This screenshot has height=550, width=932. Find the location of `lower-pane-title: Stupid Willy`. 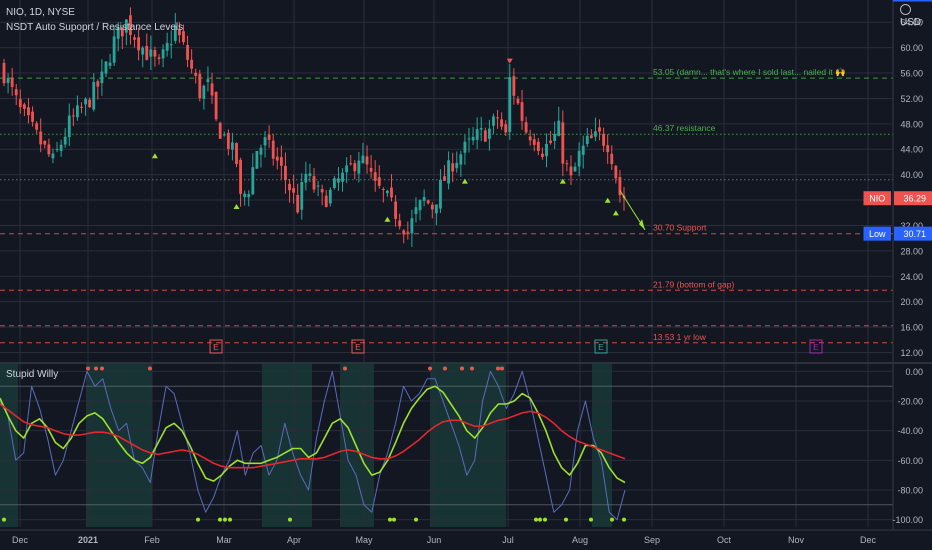

lower-pane-title: Stupid Willy is located at coordinates (32, 374).